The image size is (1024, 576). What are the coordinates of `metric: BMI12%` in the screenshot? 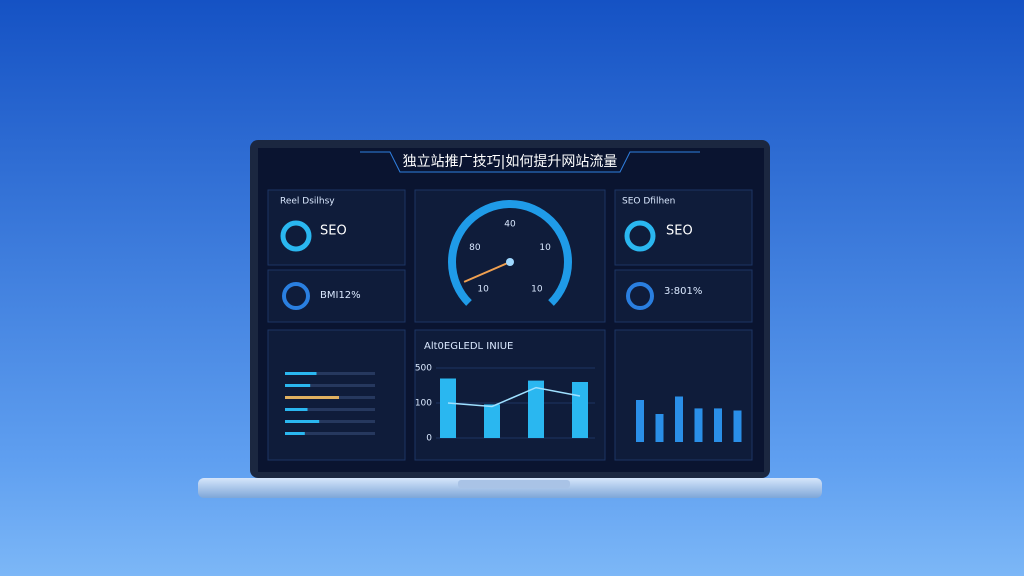 It's located at (340, 295).